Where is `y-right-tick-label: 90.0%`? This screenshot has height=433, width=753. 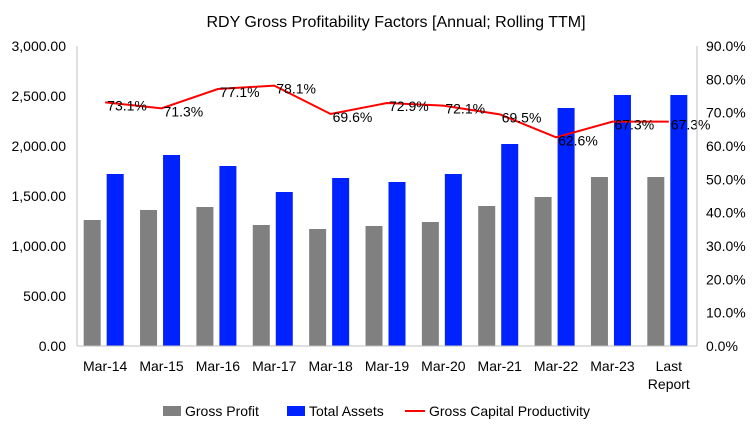
y-right-tick-label: 90.0% is located at coordinates (726, 46).